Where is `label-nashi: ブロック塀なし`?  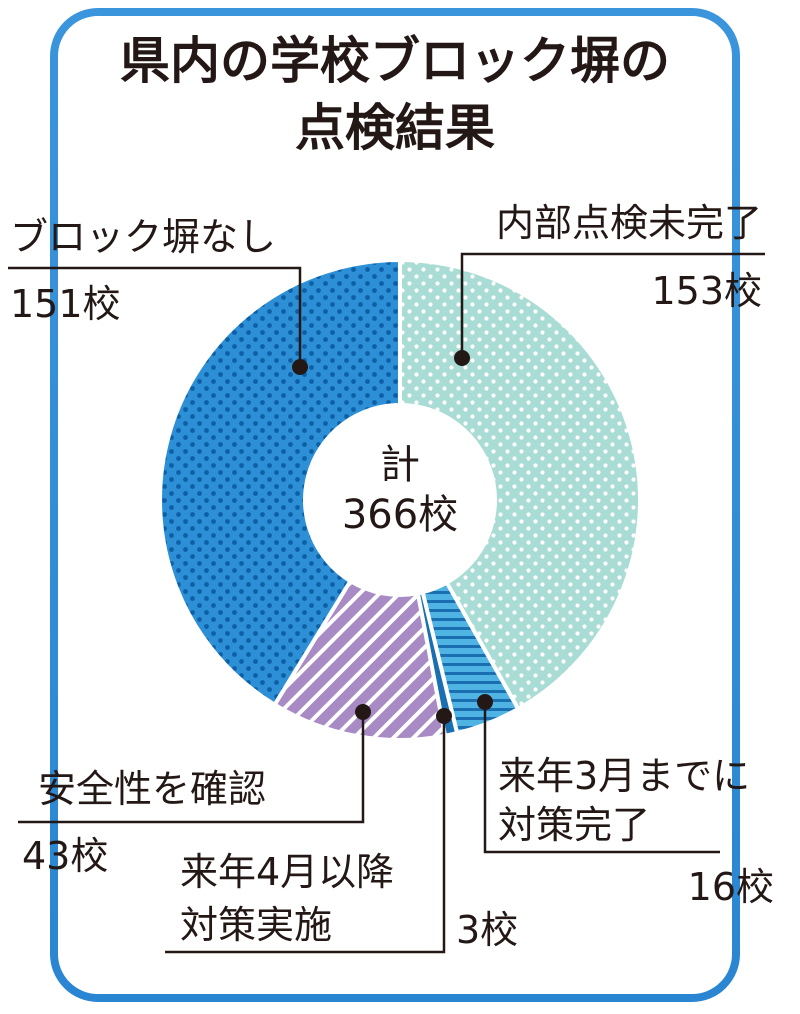 label-nashi: ブロック塀なし is located at coordinates (143, 237).